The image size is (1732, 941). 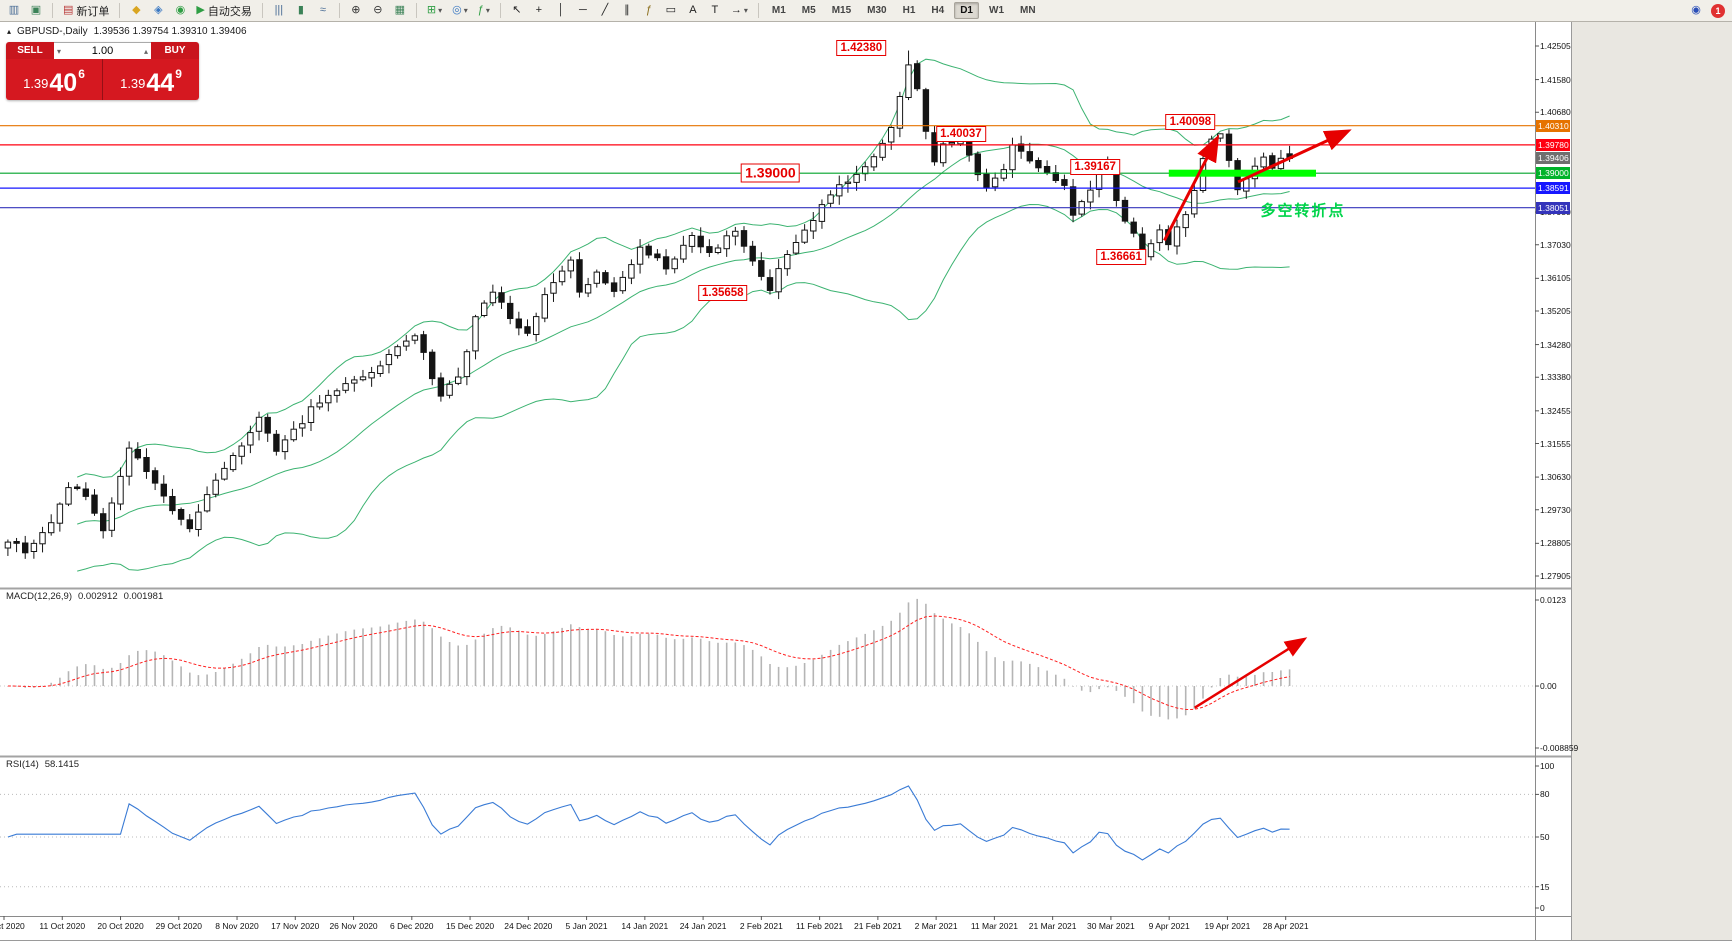 I want to click on indicators-button: ƒ ▾, so click(x=484, y=11).